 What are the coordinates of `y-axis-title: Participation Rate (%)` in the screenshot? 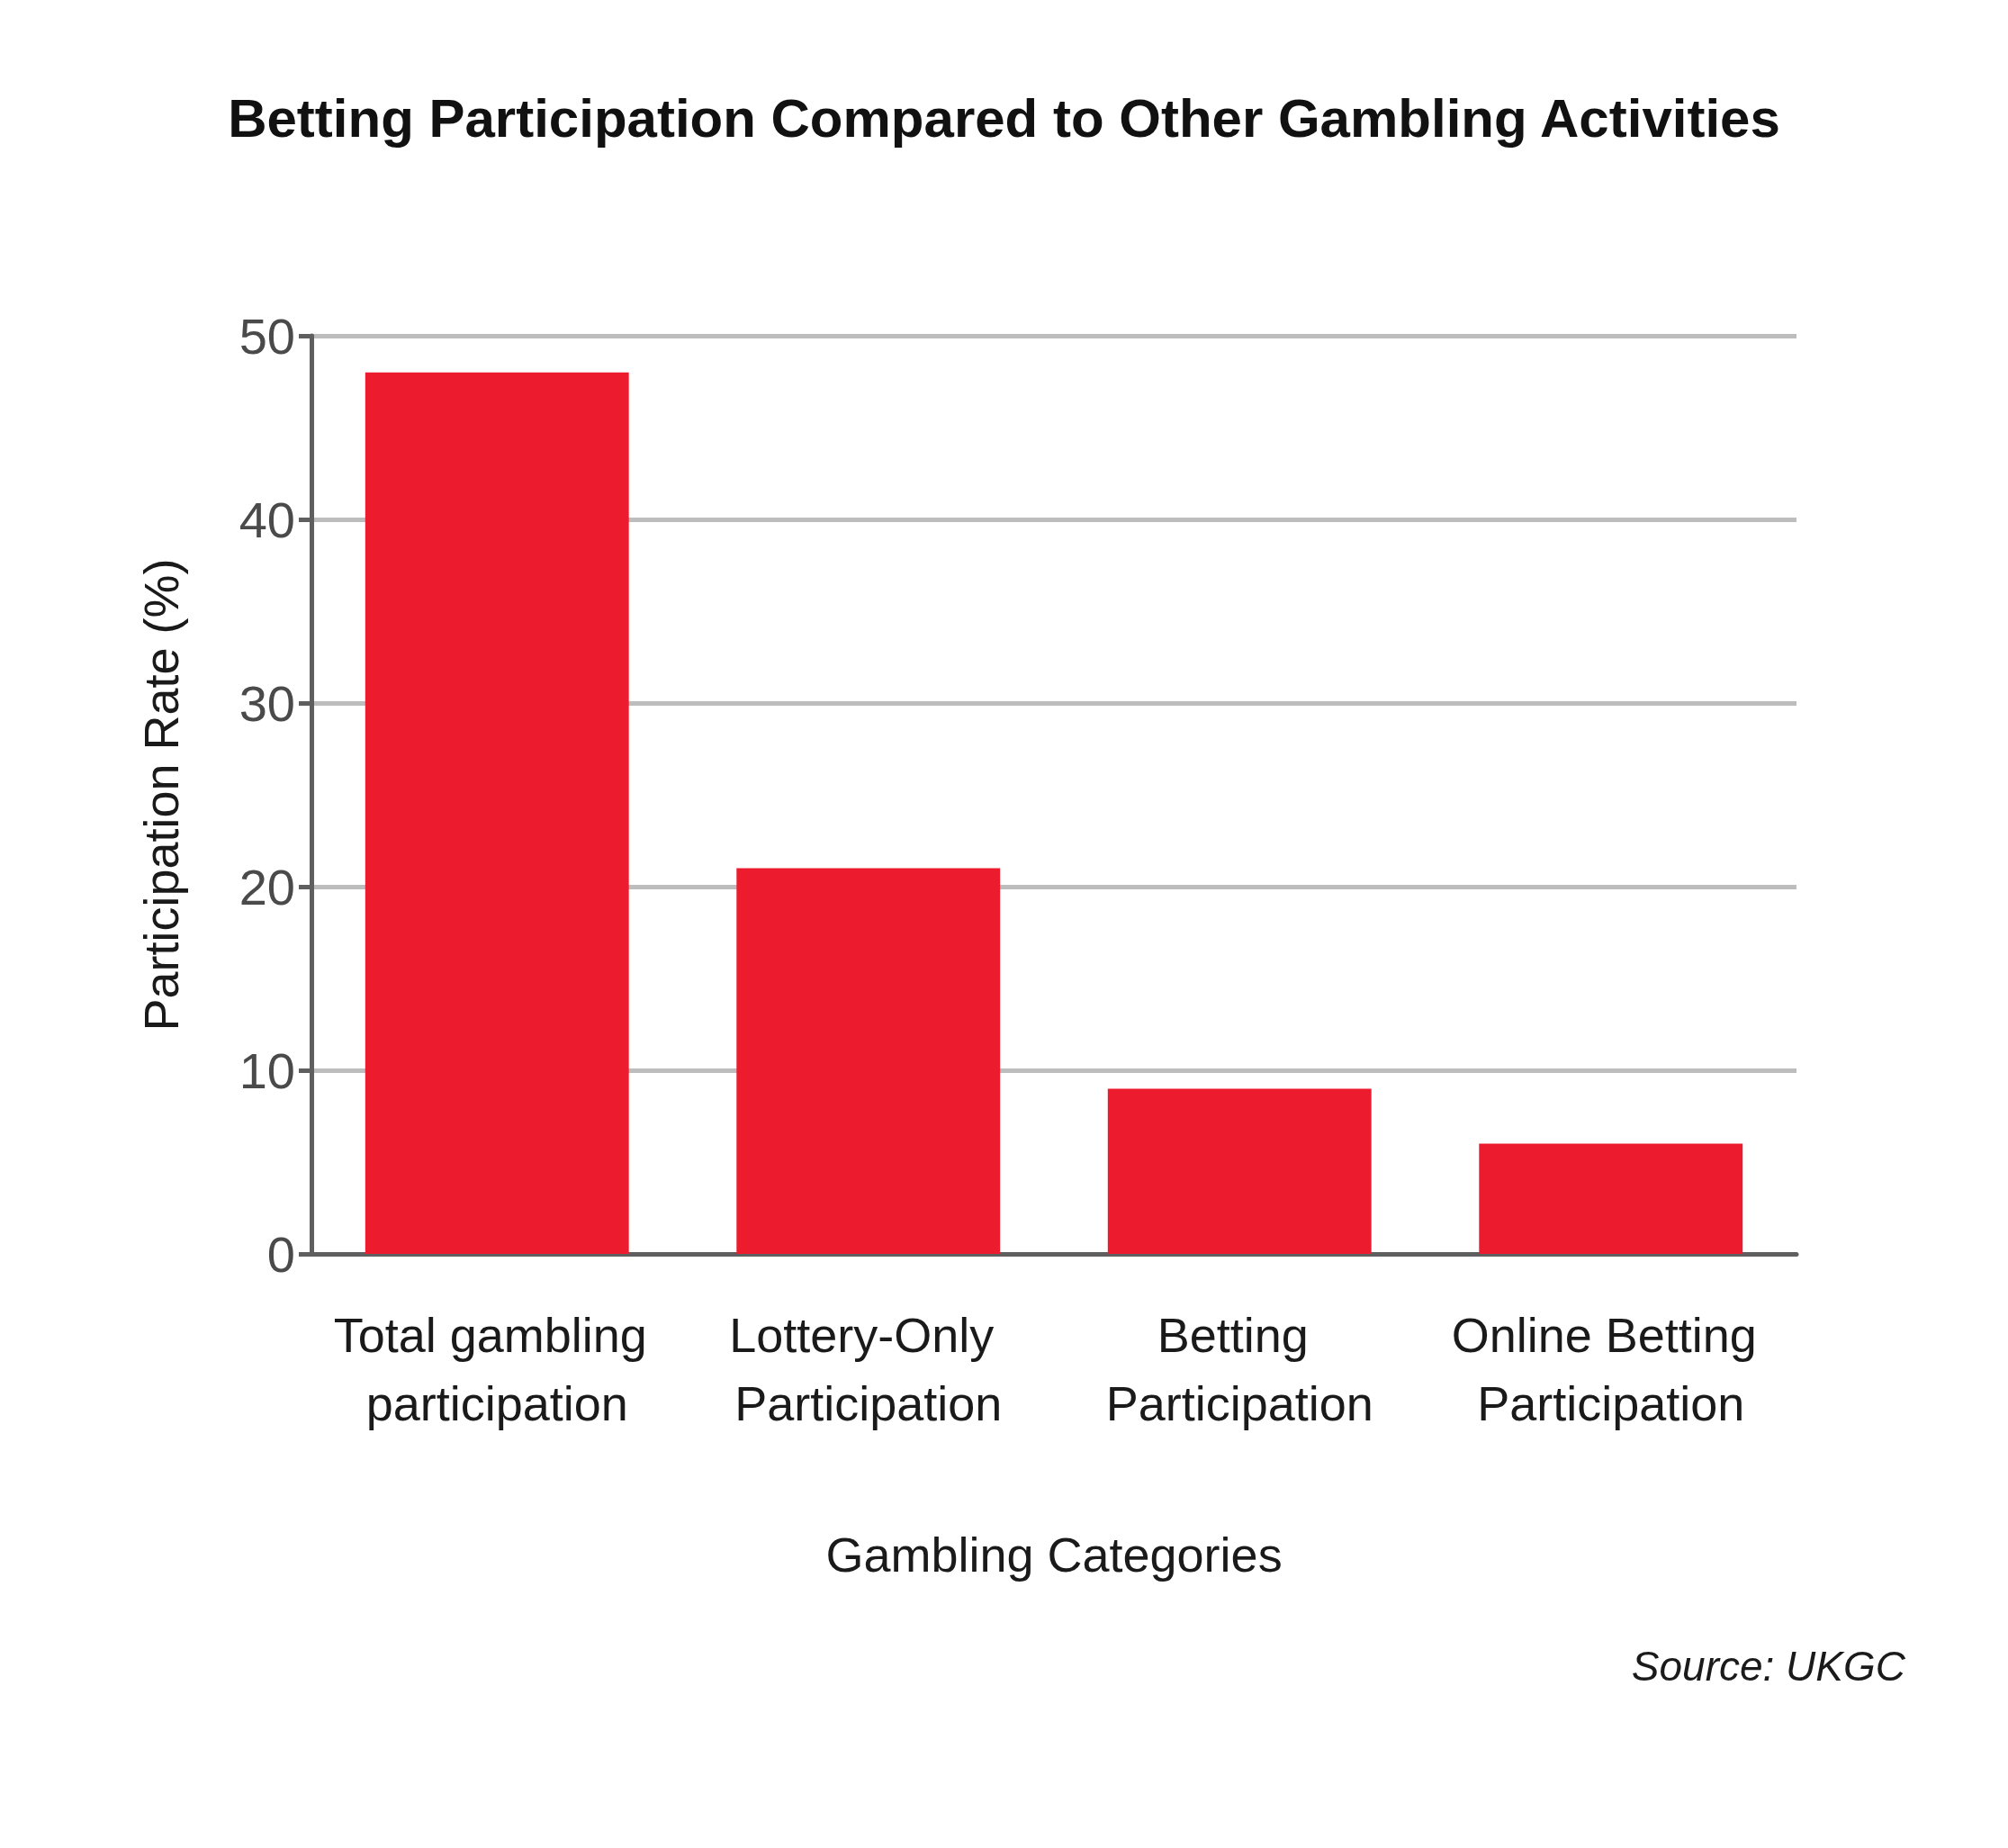 It's located at (161, 795).